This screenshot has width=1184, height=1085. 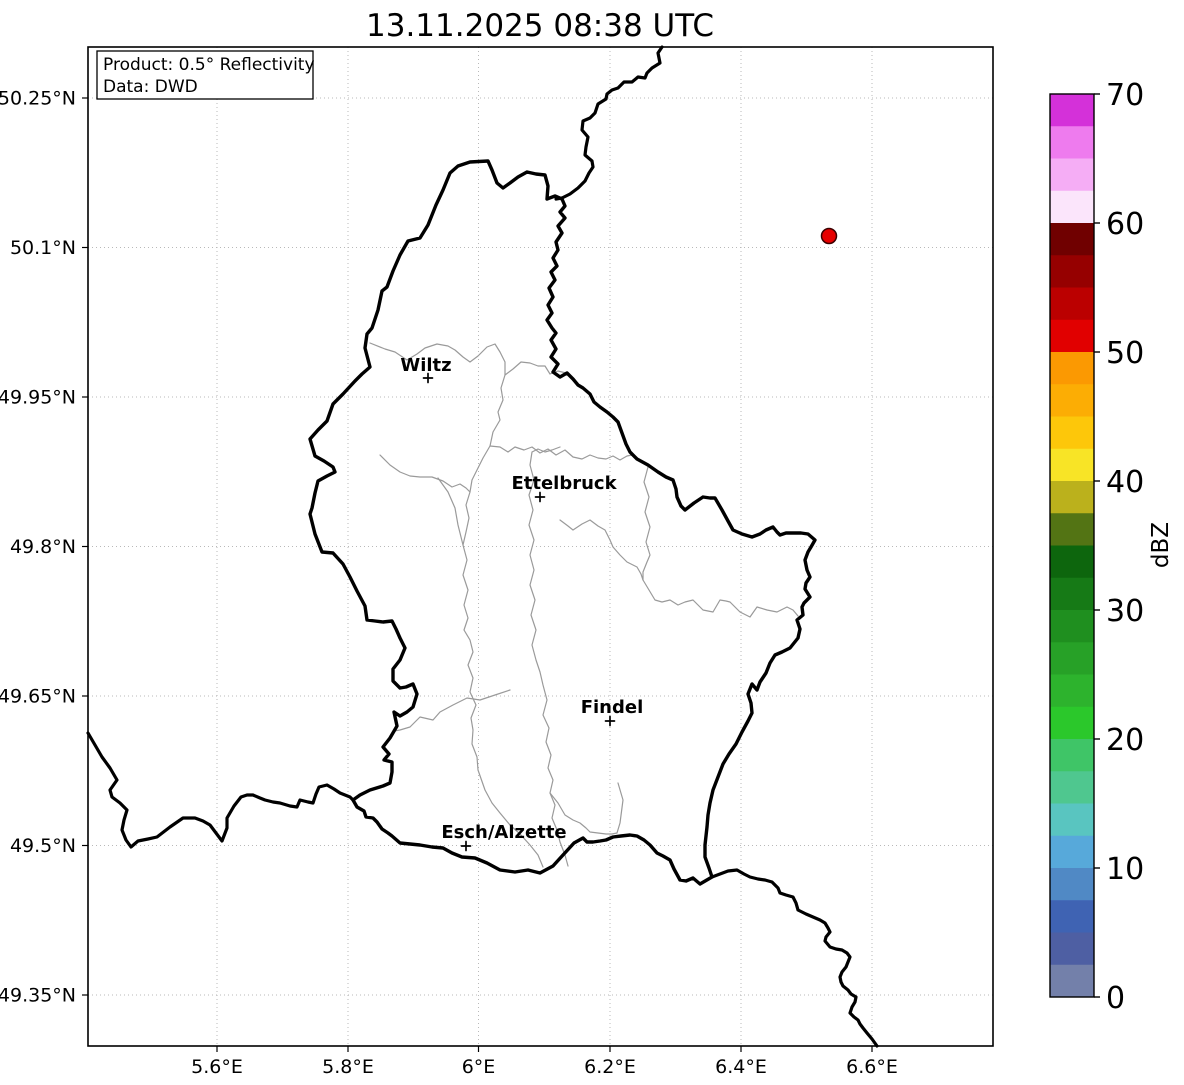 What do you see at coordinates (38, 398) in the screenshot?
I see `y-tick-label: 49.95°N` at bounding box center [38, 398].